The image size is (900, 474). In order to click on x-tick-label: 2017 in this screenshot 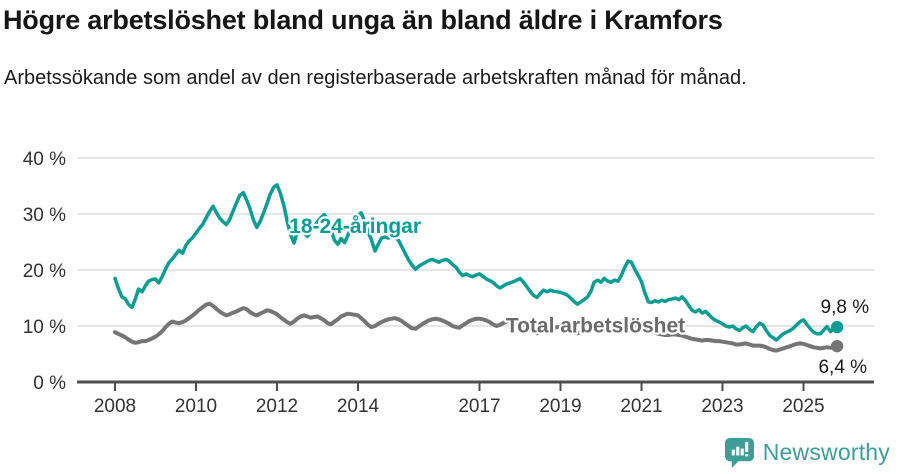, I will do `click(479, 406)`.